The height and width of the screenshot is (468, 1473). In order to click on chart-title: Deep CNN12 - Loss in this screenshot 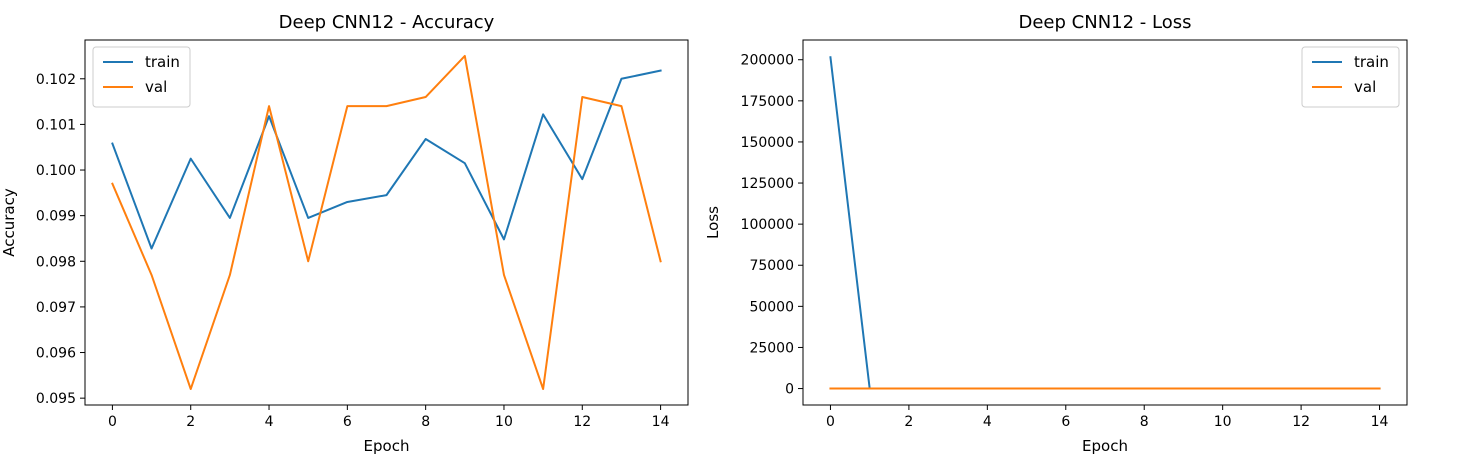, I will do `click(1105, 22)`.